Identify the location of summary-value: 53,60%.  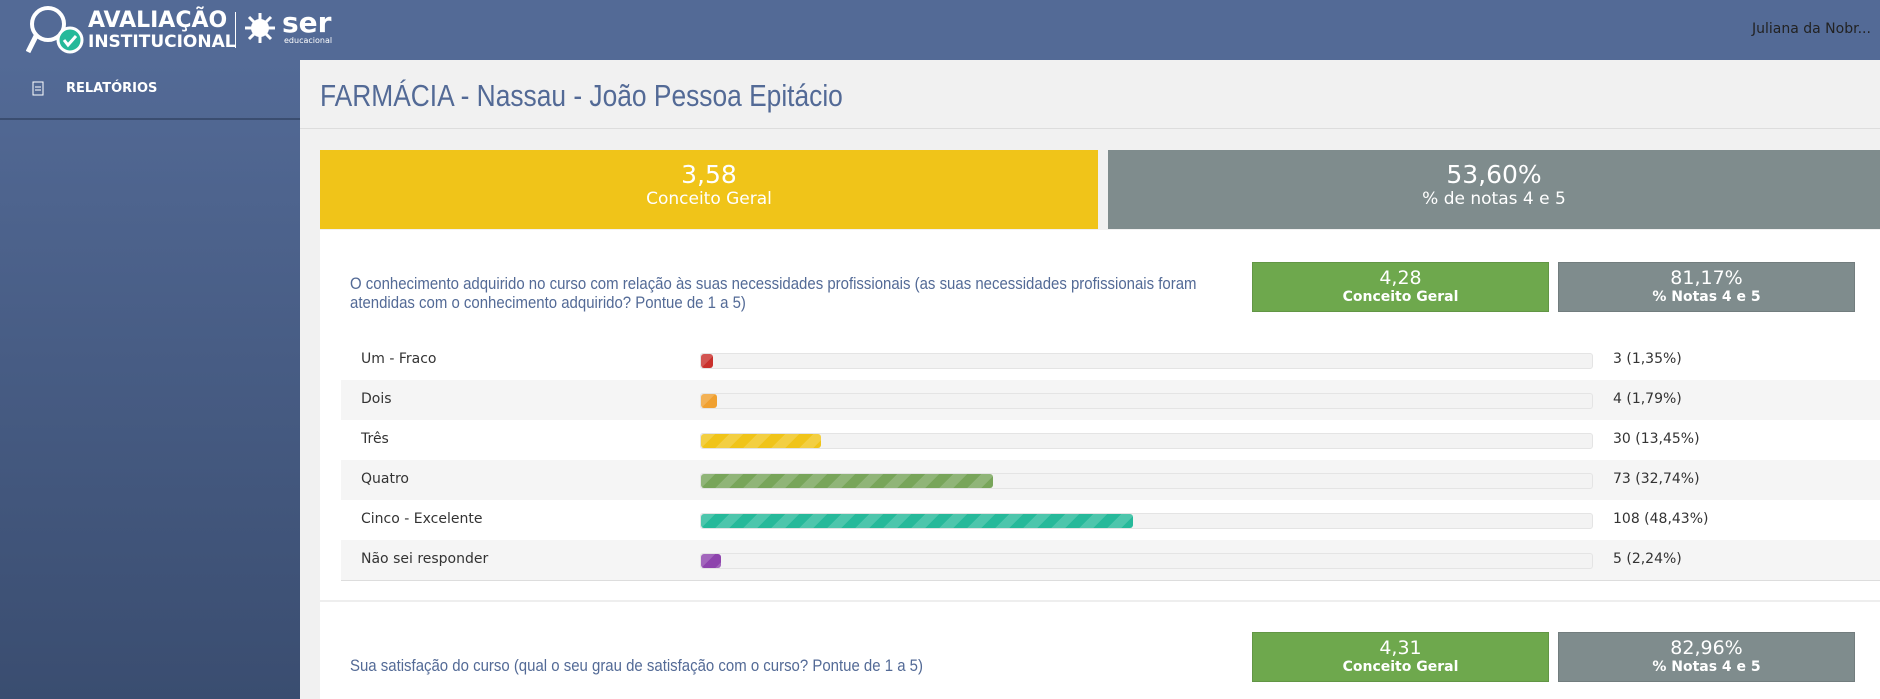
(1494, 174).